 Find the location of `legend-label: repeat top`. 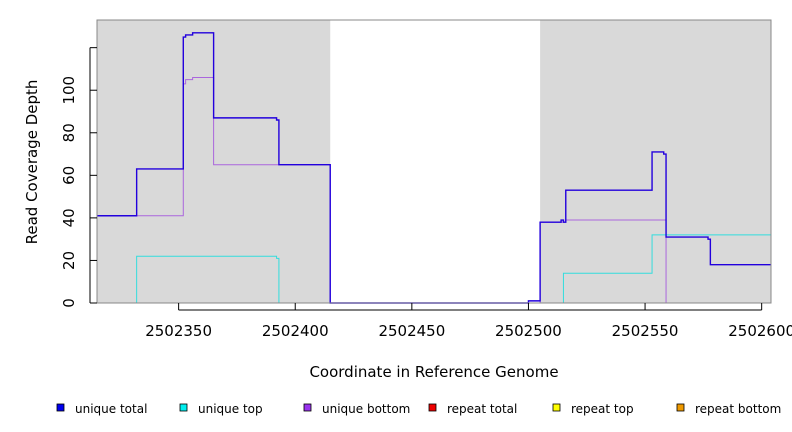

legend-label: repeat top is located at coordinates (602, 409).